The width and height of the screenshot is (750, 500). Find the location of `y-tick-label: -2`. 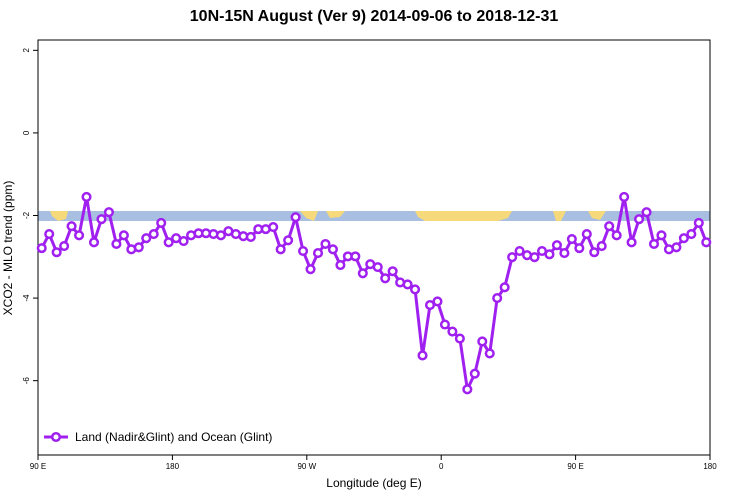

y-tick-label: -2 is located at coordinates (26, 215).